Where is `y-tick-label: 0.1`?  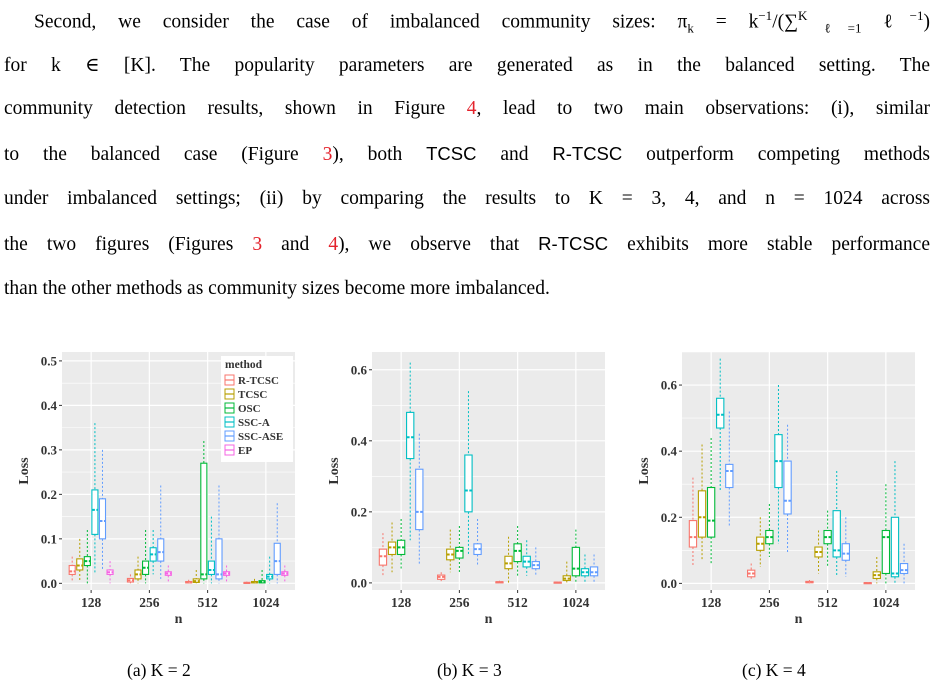
y-tick-label: 0.1 is located at coordinates (49, 538).